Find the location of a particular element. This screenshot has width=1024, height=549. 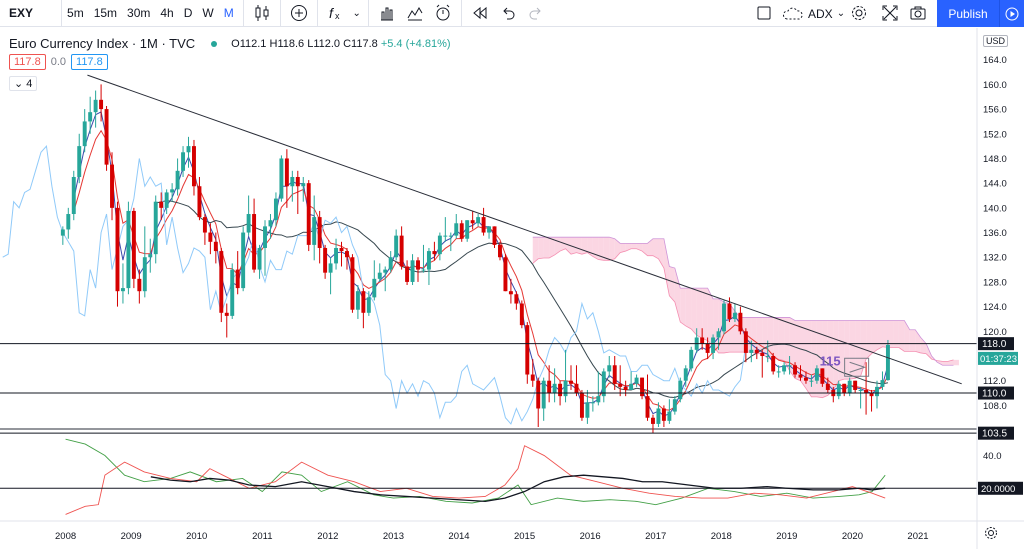

time-tick-label: 2018 is located at coordinates (721, 536).